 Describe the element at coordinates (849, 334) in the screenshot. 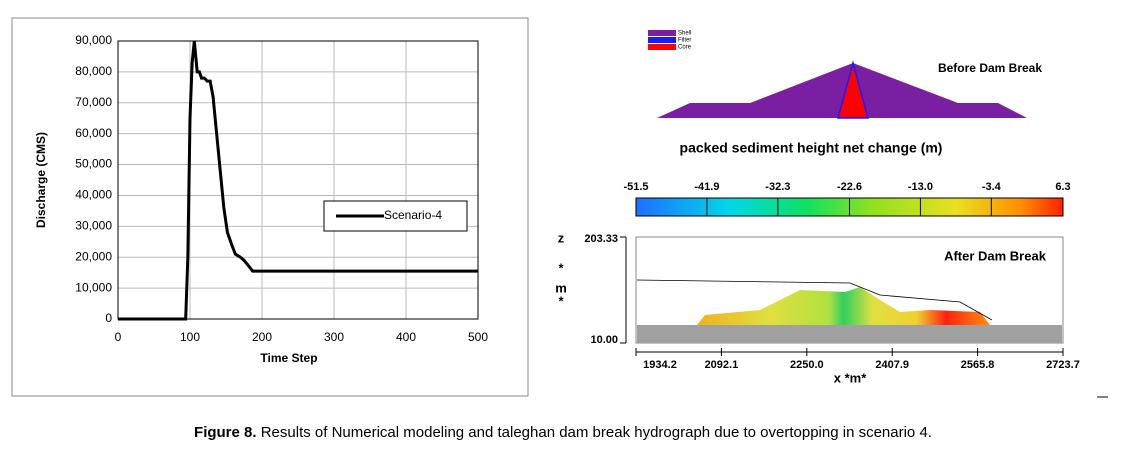

I see `bed` at that location.